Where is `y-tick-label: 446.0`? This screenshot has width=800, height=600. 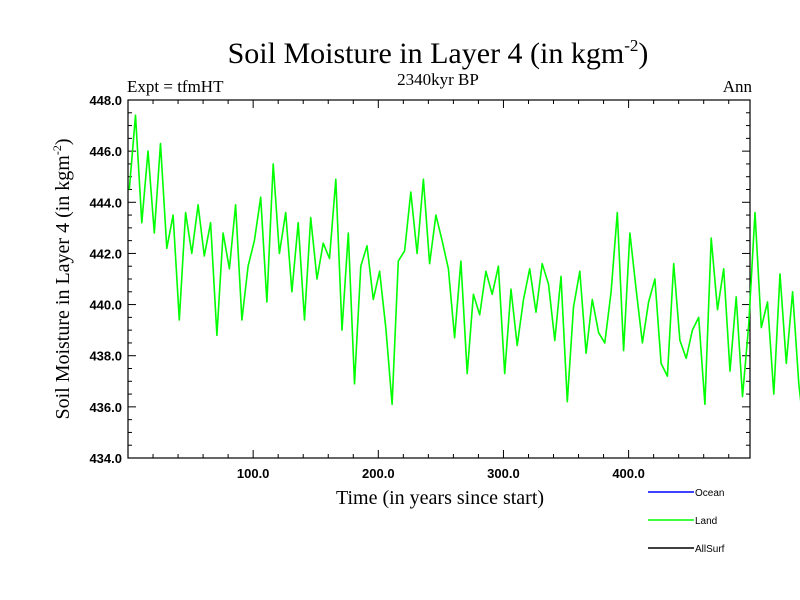 y-tick-label: 446.0 is located at coordinates (105, 151).